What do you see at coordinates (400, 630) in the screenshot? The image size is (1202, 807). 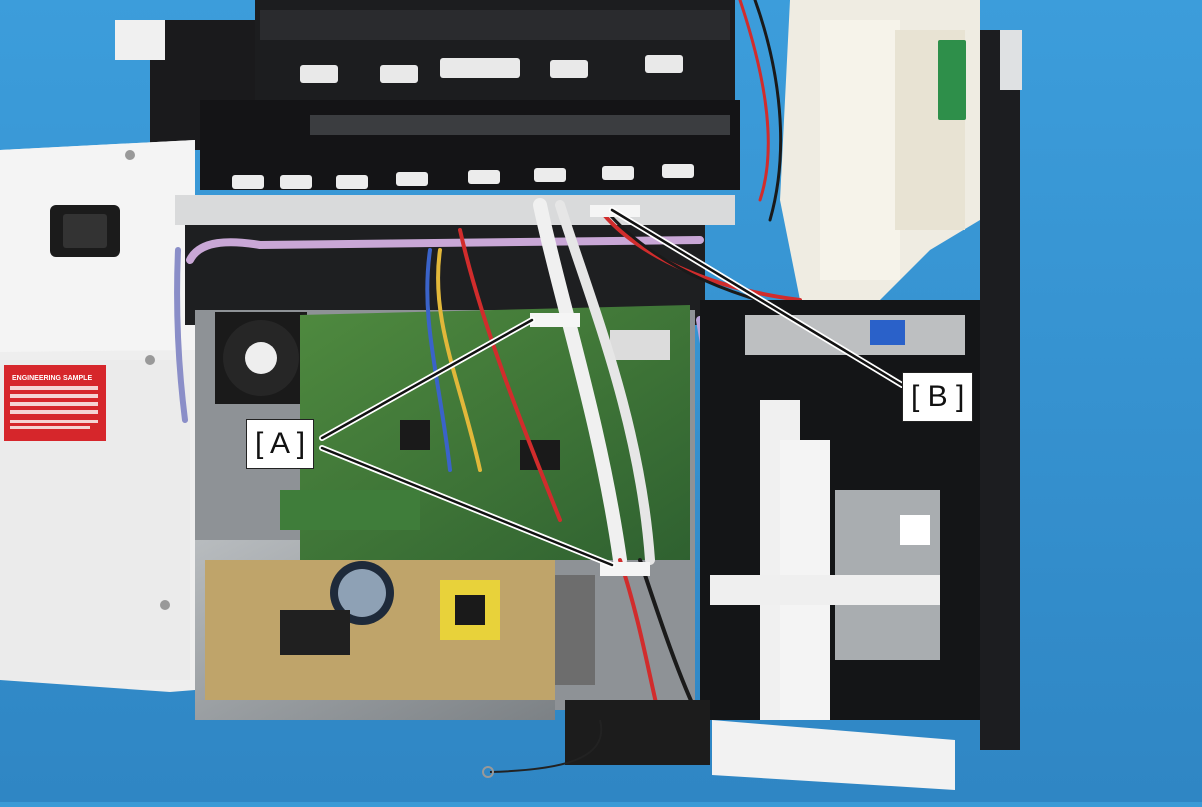 I see `power-supply-board` at bounding box center [400, 630].